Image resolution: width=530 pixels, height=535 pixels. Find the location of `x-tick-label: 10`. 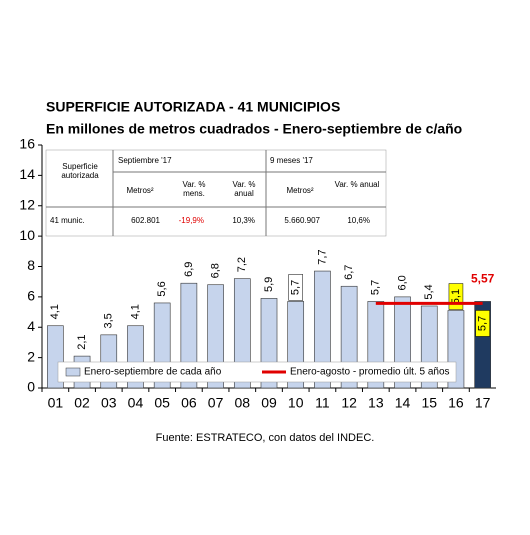

x-tick-label: 10 is located at coordinates (296, 403).